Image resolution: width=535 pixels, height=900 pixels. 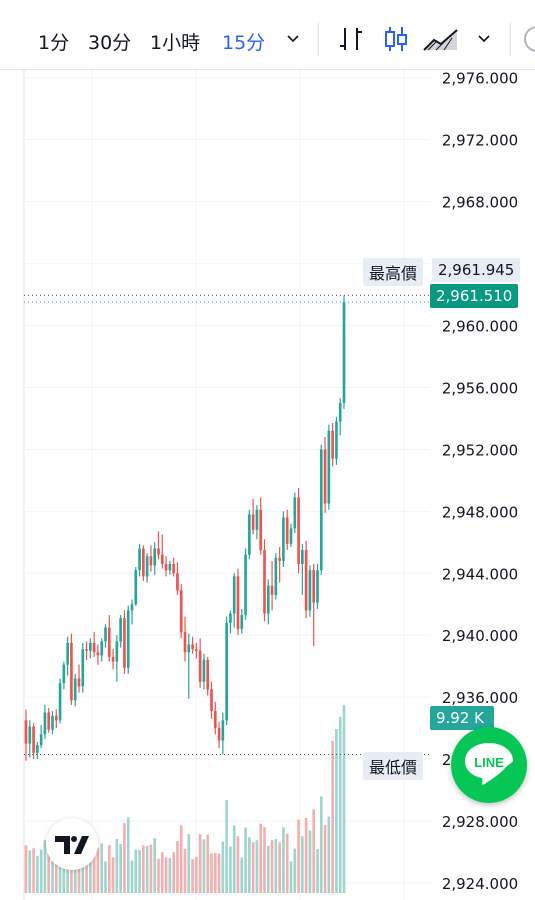 What do you see at coordinates (480, 141) in the screenshot?
I see `y-axis-tick-label: 2,972.000` at bounding box center [480, 141].